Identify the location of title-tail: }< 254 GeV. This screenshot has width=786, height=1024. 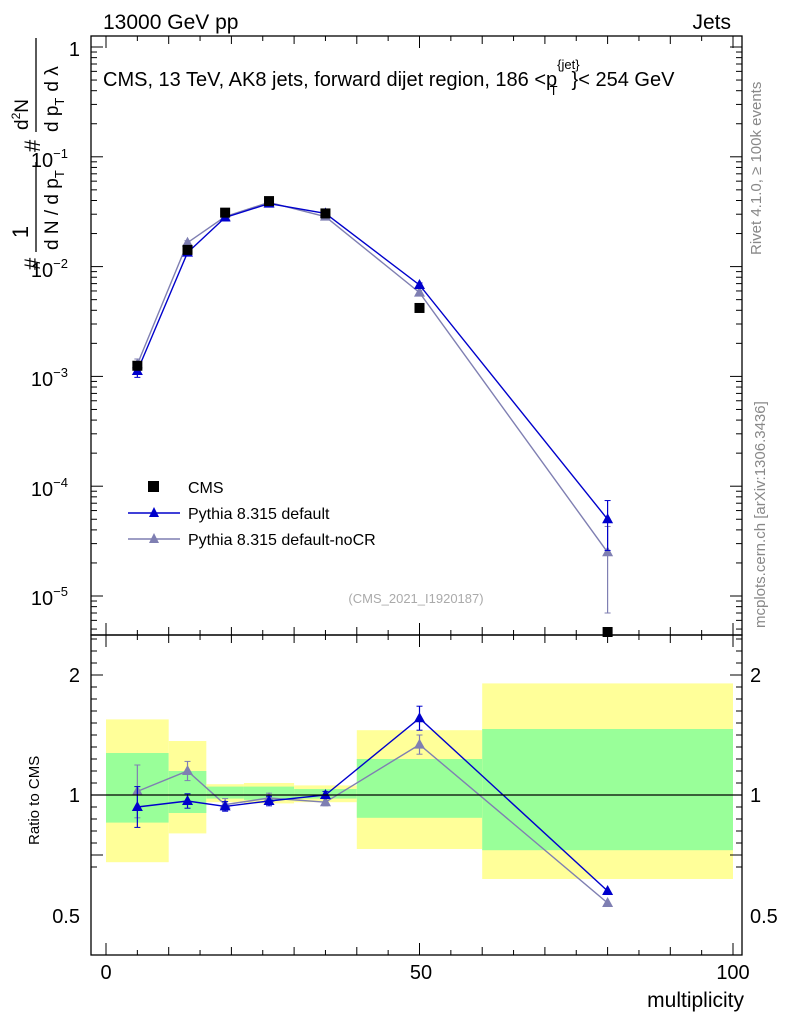
(624, 80).